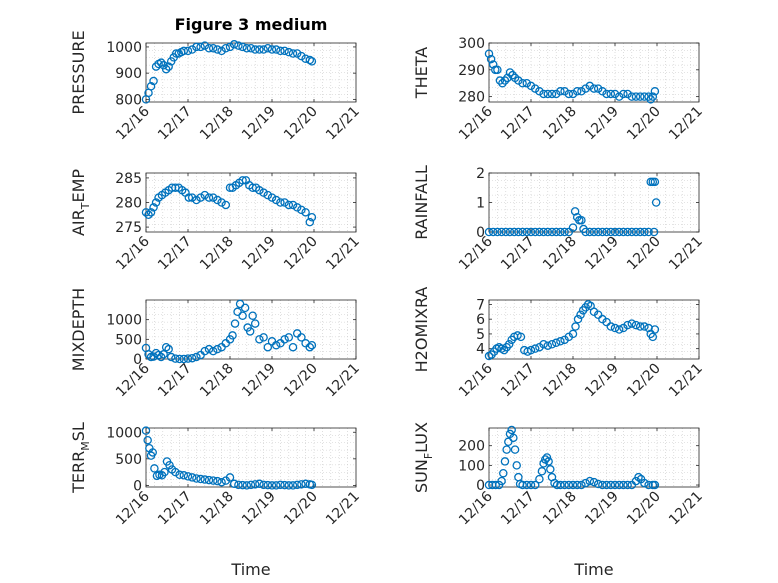 This screenshot has width=778, height=583. What do you see at coordinates (480, 320) in the screenshot?
I see `y-tick-label: 6` at bounding box center [480, 320].